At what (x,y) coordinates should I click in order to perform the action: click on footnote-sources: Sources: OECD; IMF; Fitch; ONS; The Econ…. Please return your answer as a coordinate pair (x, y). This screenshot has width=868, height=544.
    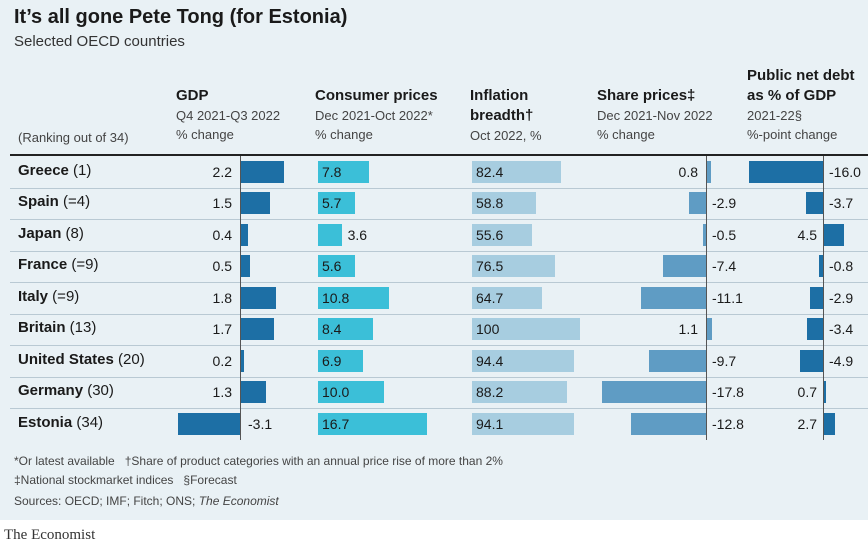
    Looking at the image, I should click on (146, 501).